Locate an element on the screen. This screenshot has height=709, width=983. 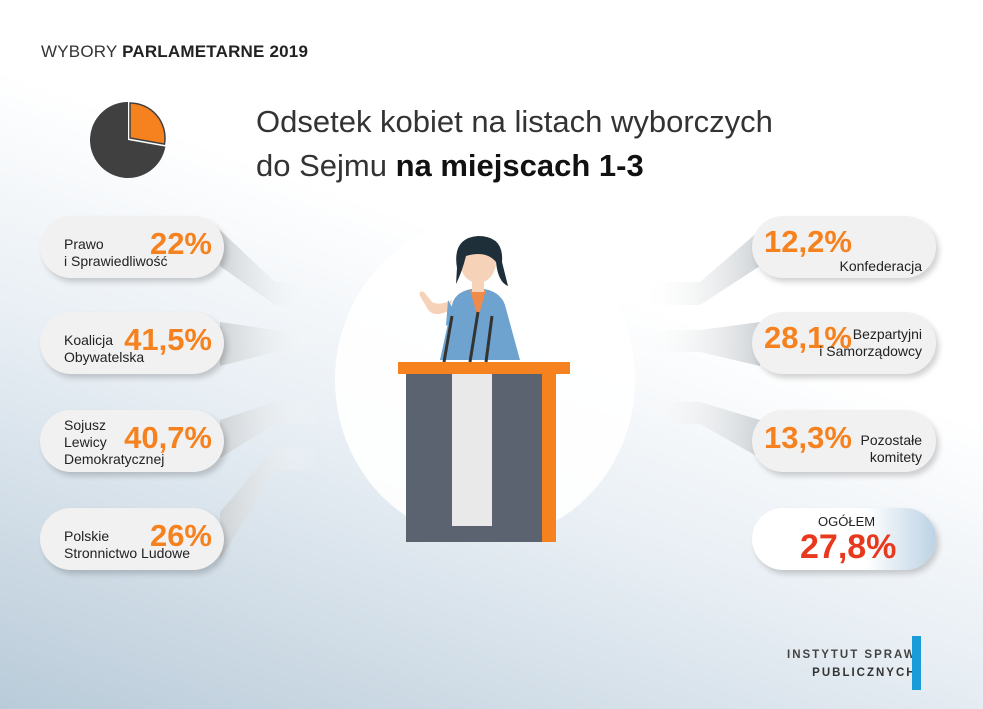
pie-icon is located at coordinates (128, 140).